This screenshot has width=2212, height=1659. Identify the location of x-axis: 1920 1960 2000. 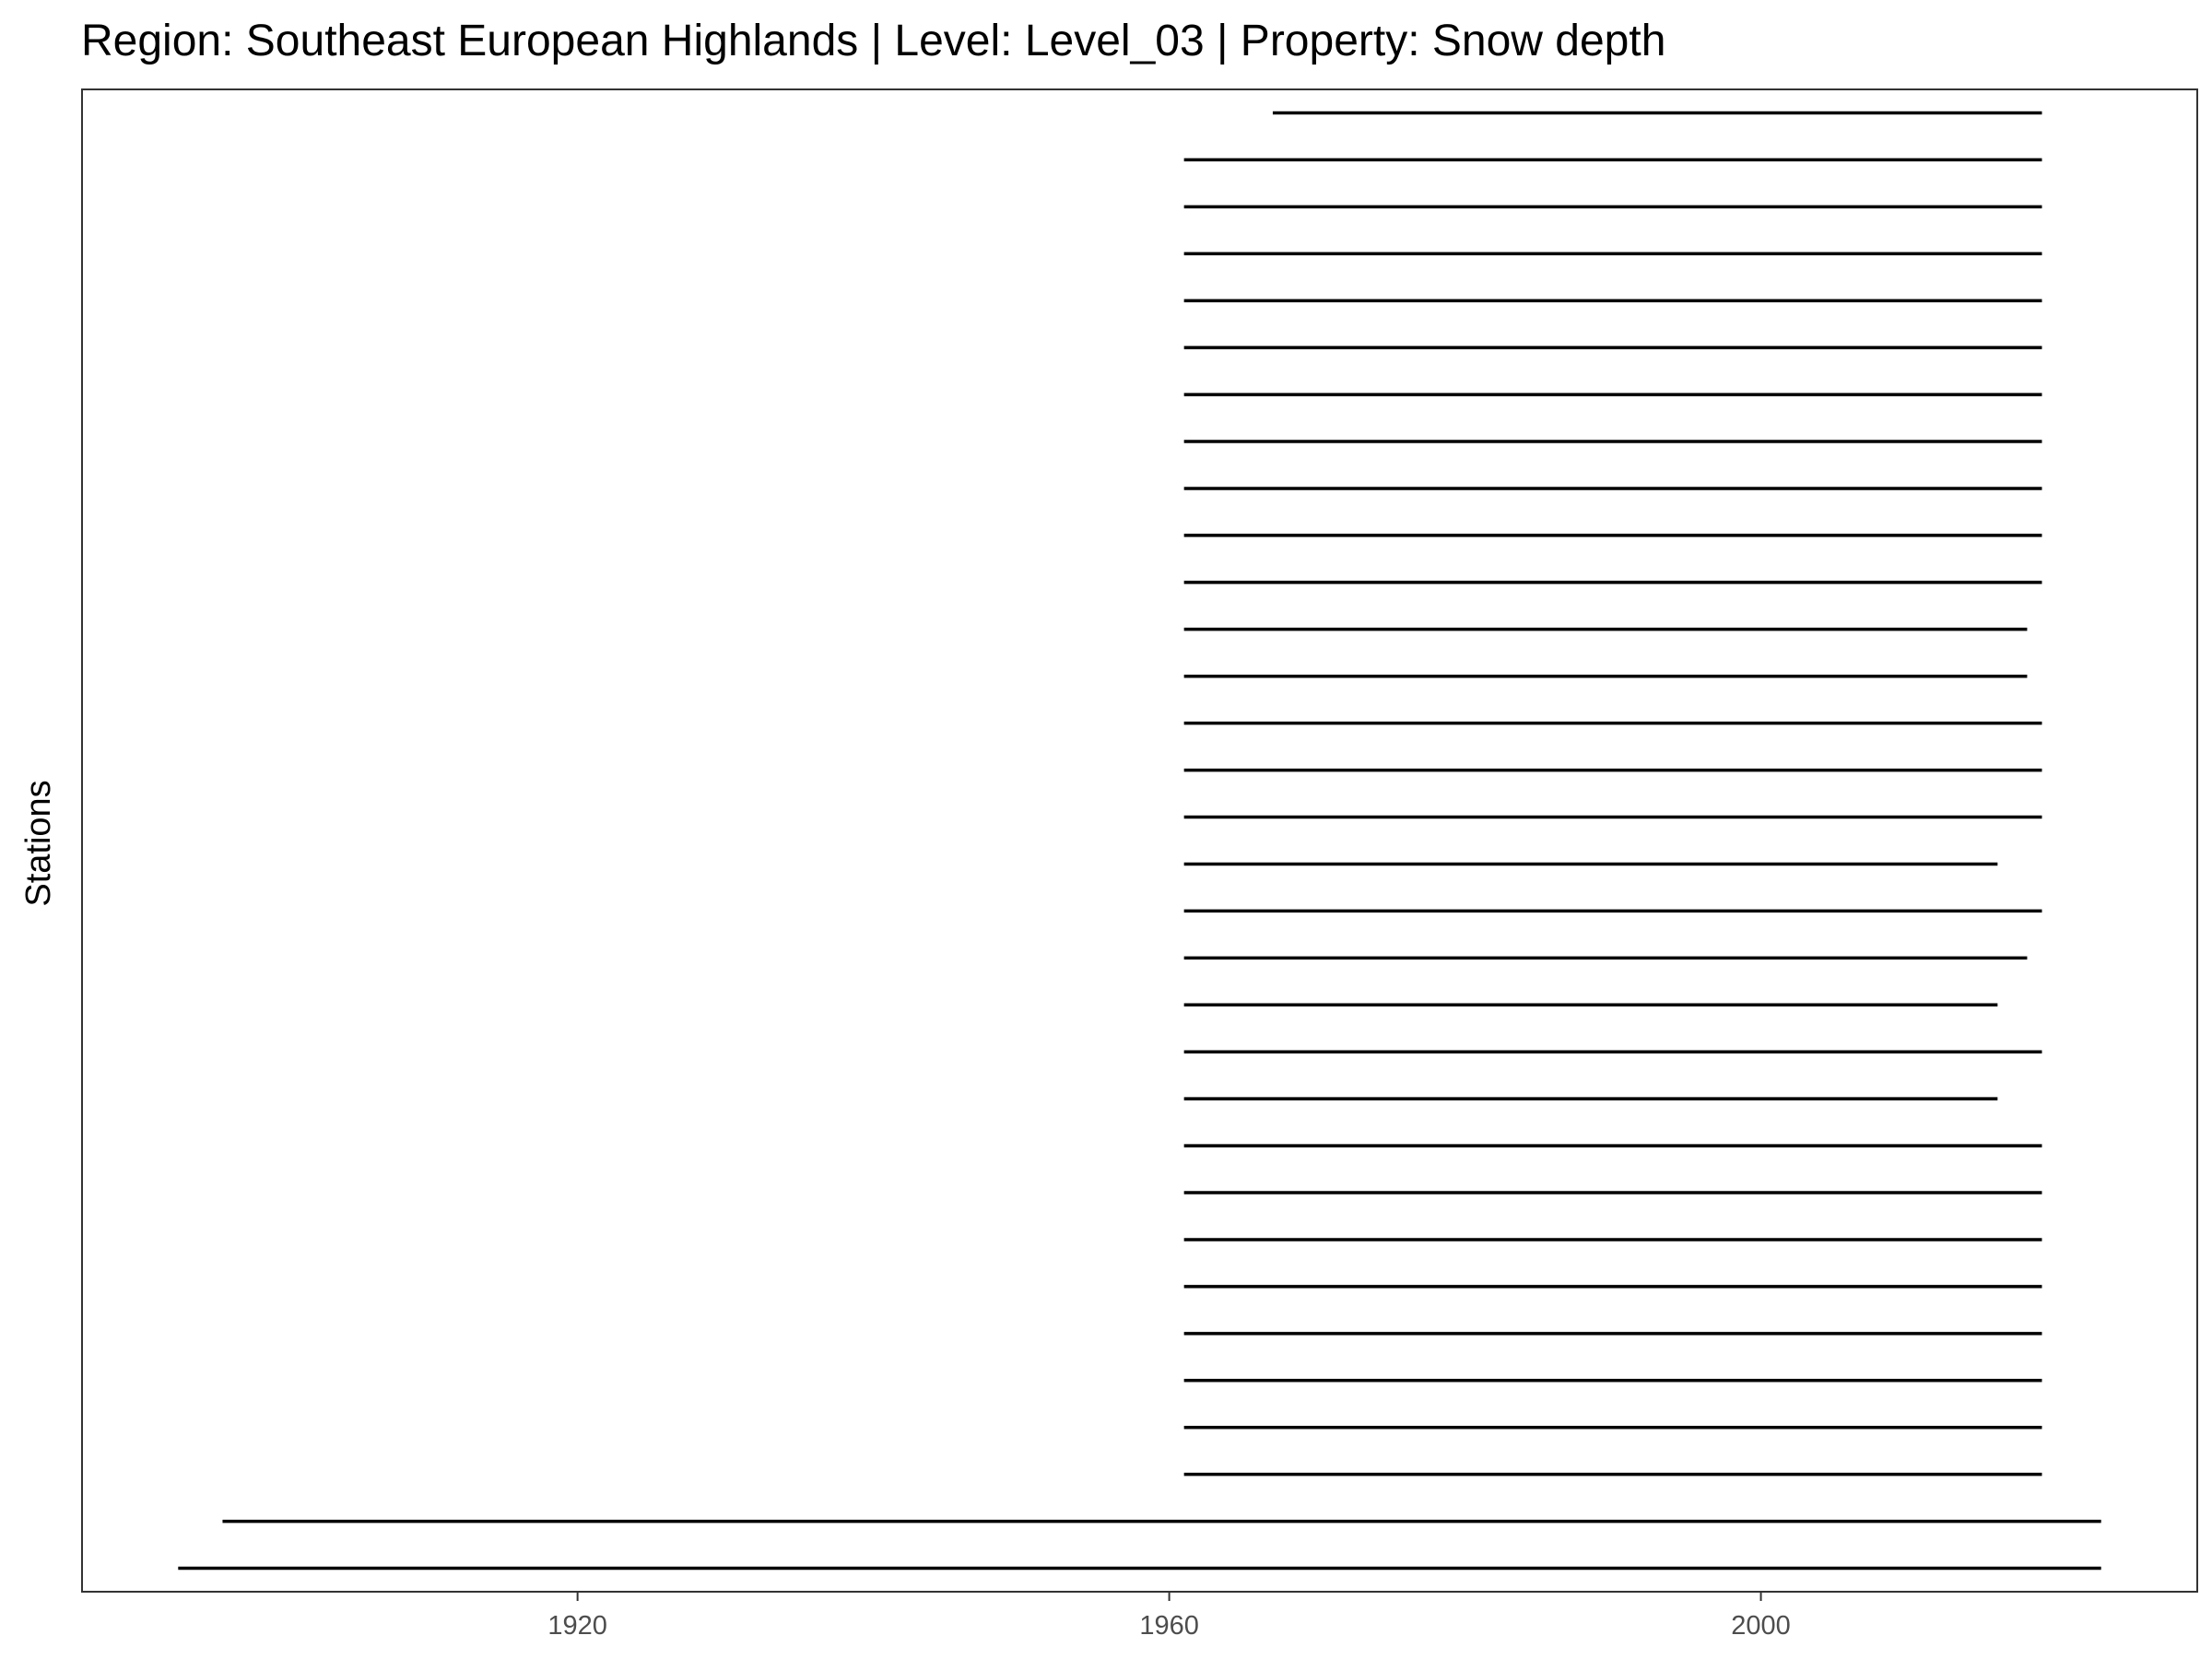
(1169, 1616).